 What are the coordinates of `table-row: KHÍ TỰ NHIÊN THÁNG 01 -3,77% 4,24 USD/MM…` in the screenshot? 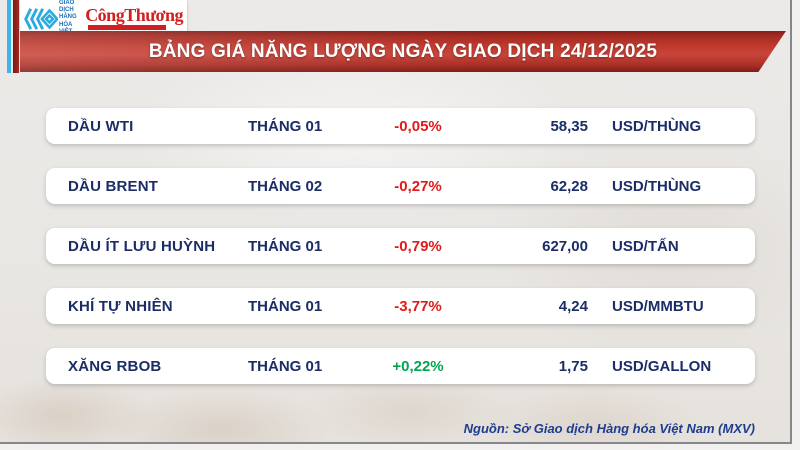 It's located at (400, 306).